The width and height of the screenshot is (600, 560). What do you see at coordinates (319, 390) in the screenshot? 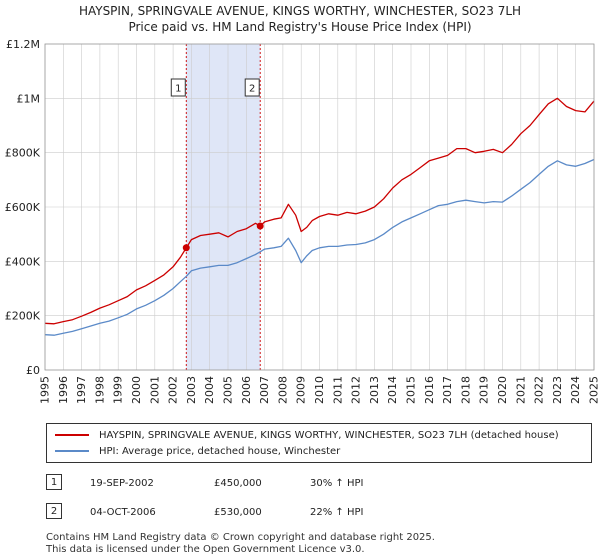
I see `x-tick-label: 2010` at bounding box center [319, 390].